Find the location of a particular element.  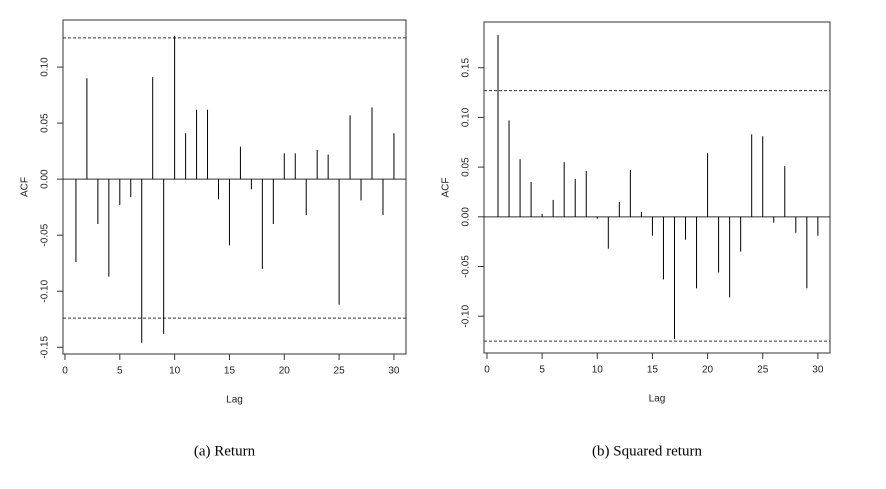

y-tick-label: 0.15 is located at coordinates (466, 68).